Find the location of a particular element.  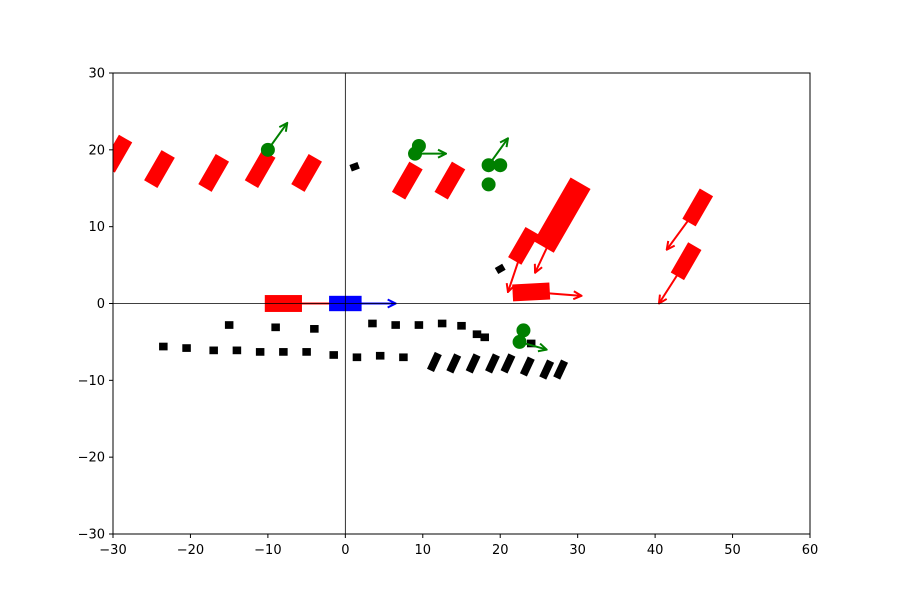

x-tick-label: −10 is located at coordinates (267, 550).